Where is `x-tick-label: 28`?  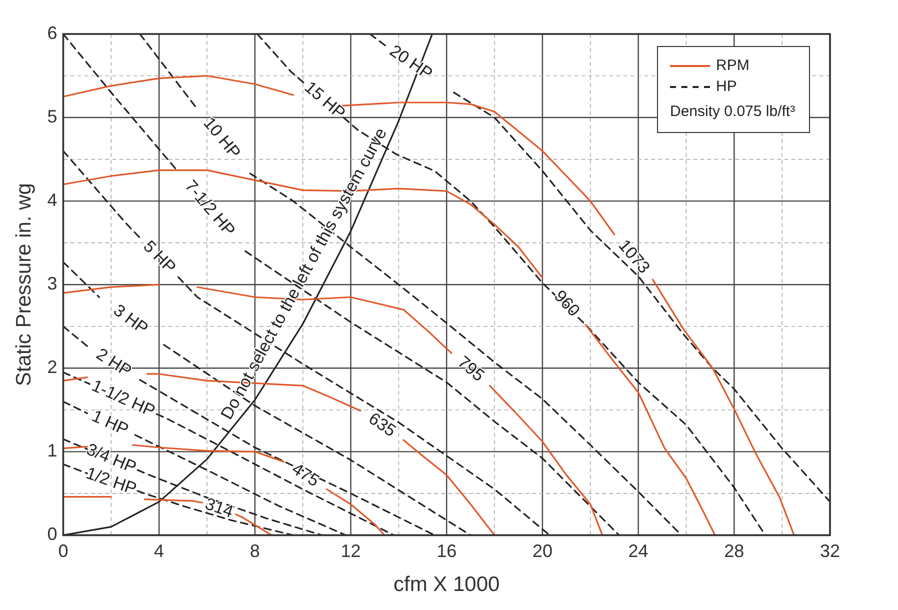 x-tick-label: 28 is located at coordinates (734, 550).